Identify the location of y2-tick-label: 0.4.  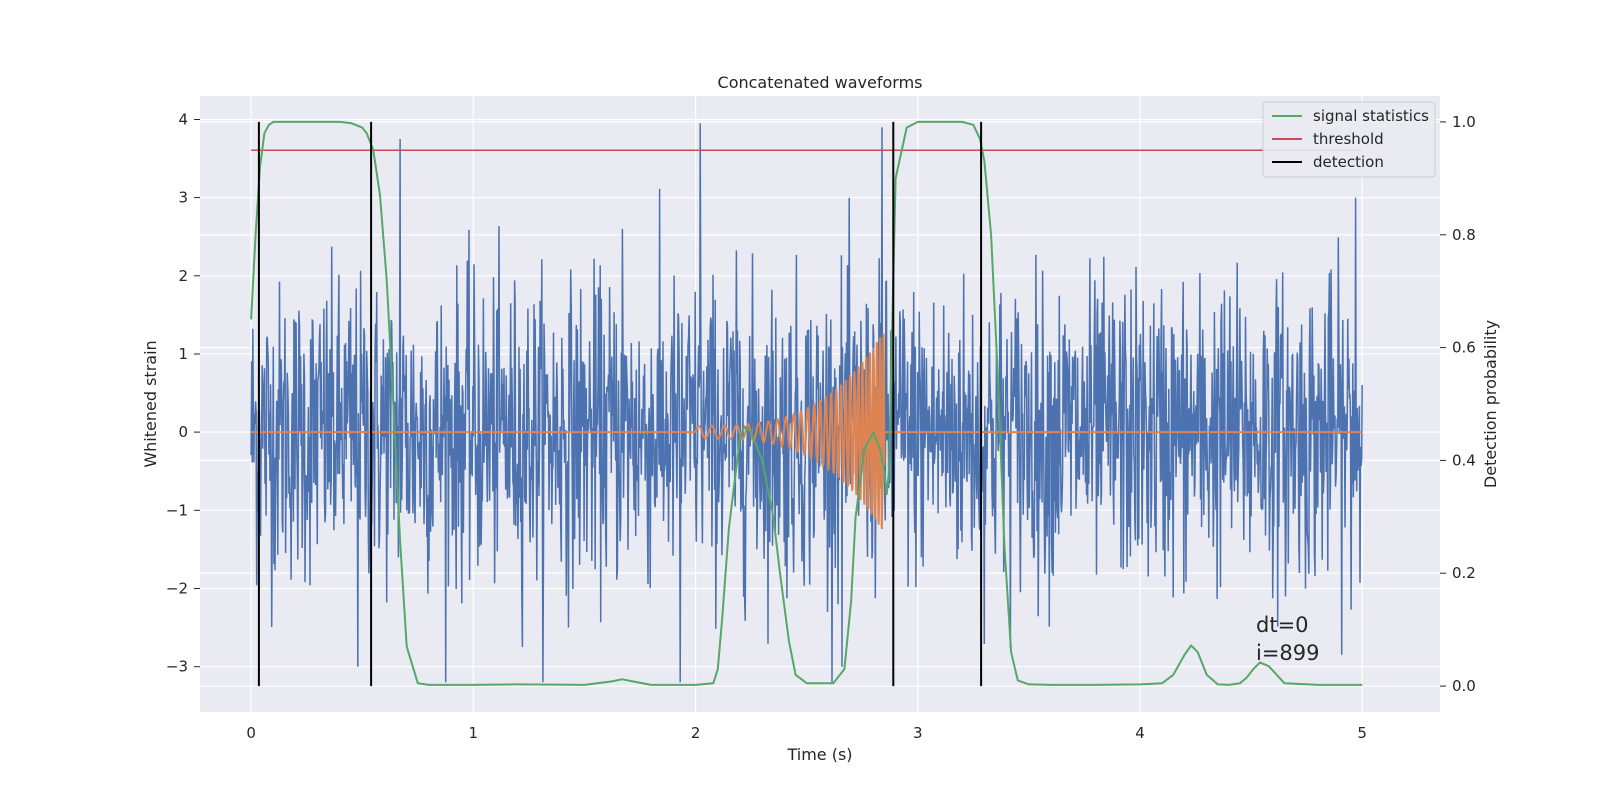
(1464, 460).